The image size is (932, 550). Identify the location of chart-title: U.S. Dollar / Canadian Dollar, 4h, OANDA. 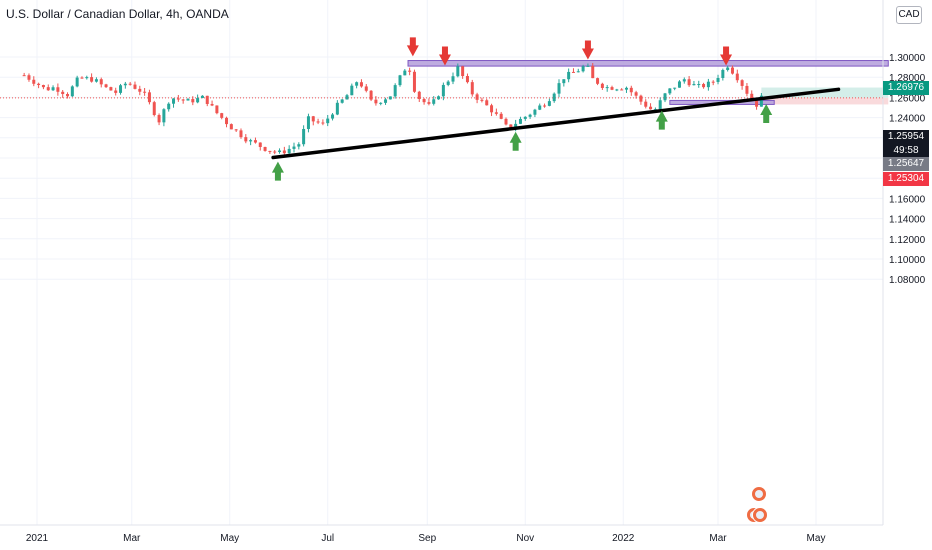
(117, 14).